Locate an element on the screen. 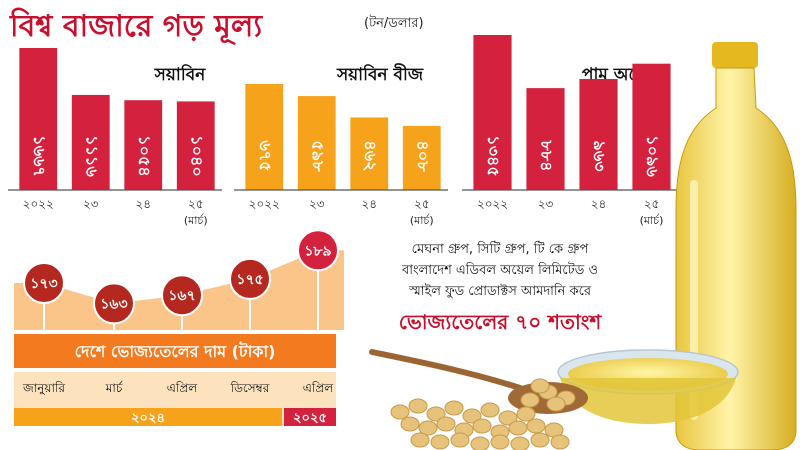 The width and height of the screenshot is (800, 450). price-value-label: ১৭৩ is located at coordinates (43, 284).